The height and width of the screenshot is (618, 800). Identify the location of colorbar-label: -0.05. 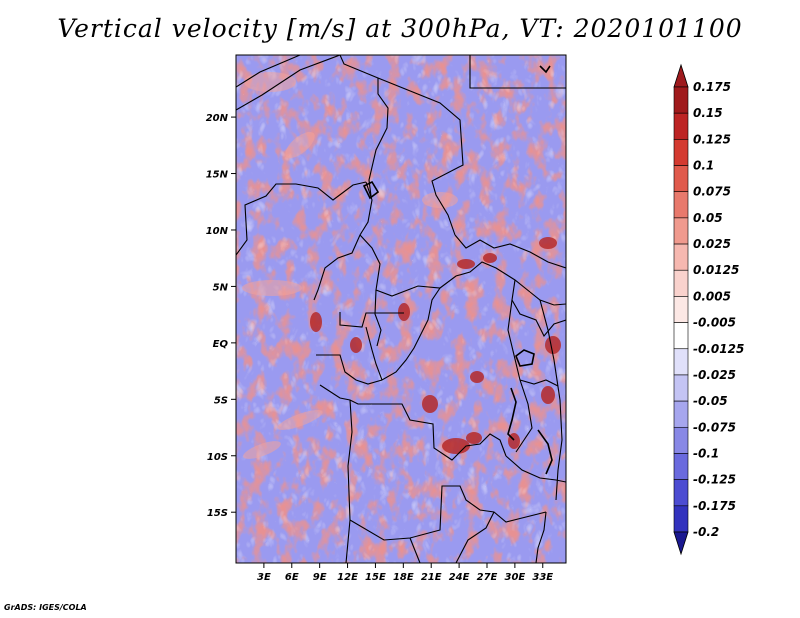
(710, 401).